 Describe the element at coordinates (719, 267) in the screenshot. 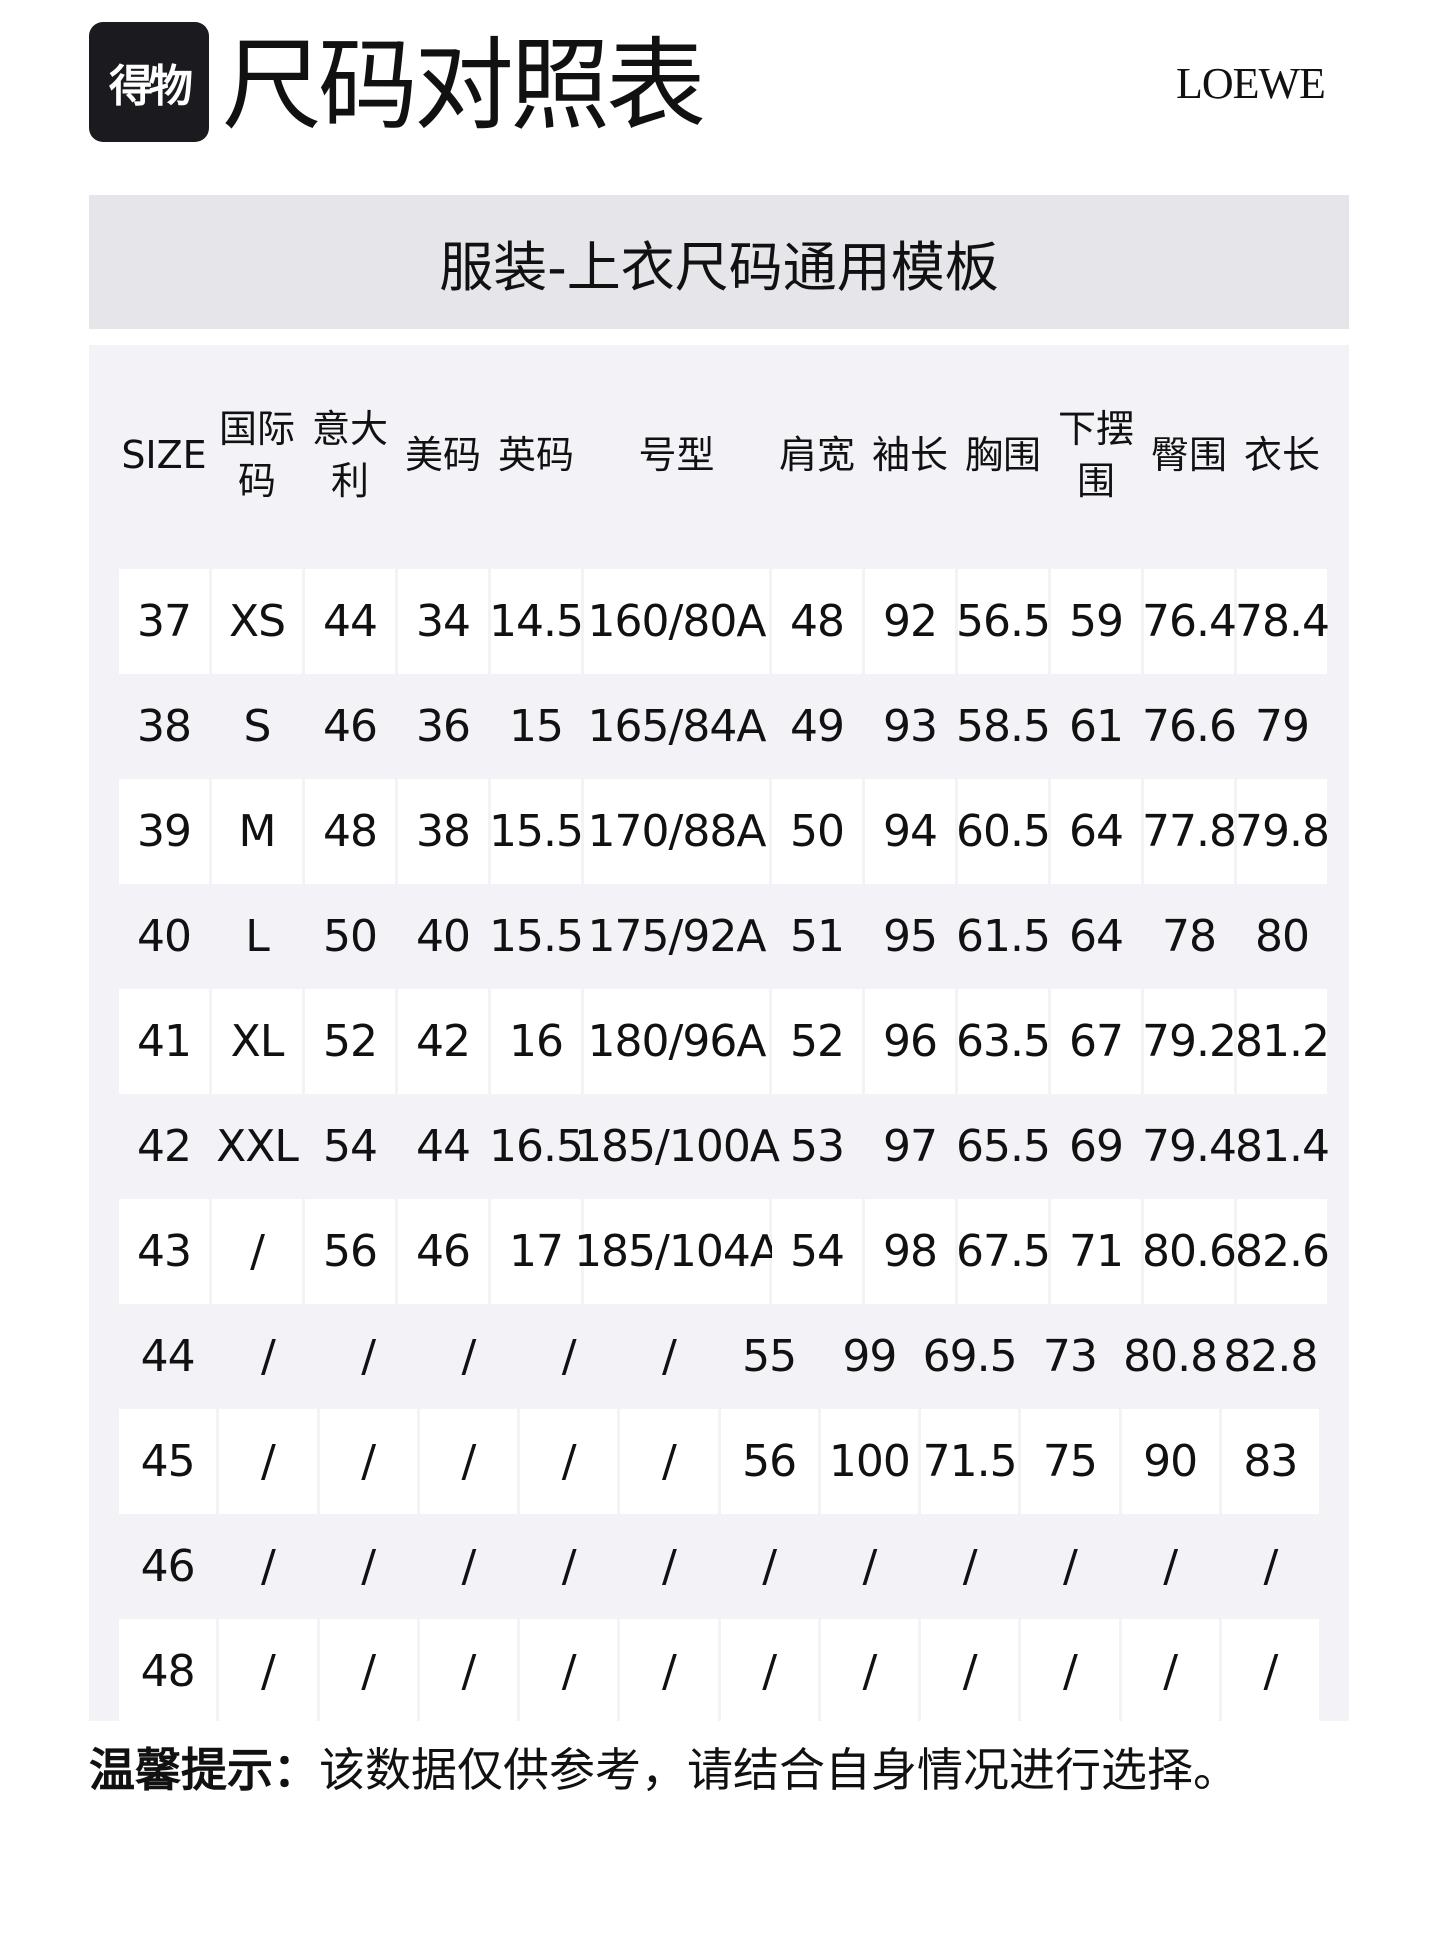

I see `table-title: 服装-上衣尺码通用模板` at that location.